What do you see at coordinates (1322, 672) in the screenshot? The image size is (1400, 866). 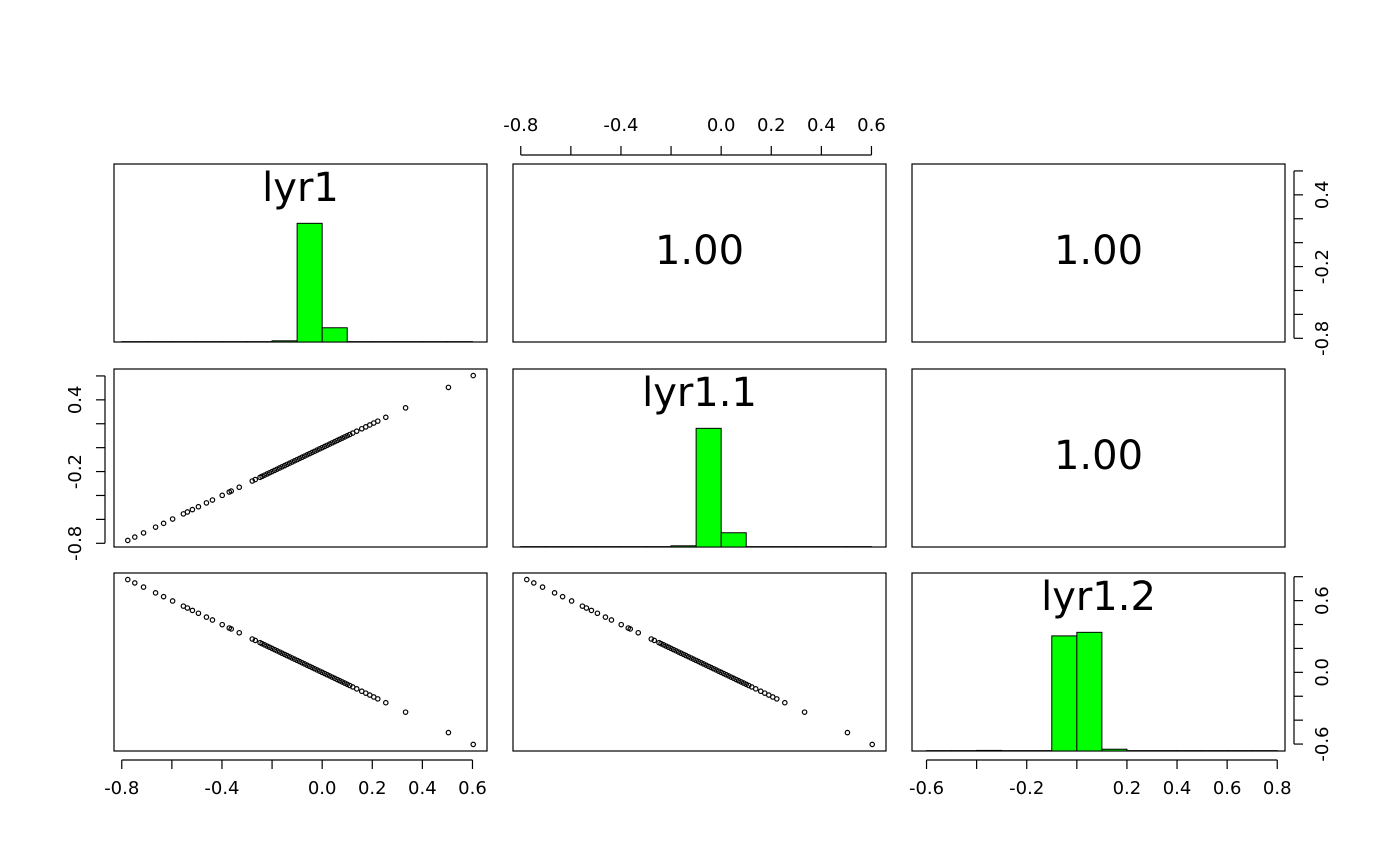 I see `y-tick-label: 0.0` at bounding box center [1322, 672].